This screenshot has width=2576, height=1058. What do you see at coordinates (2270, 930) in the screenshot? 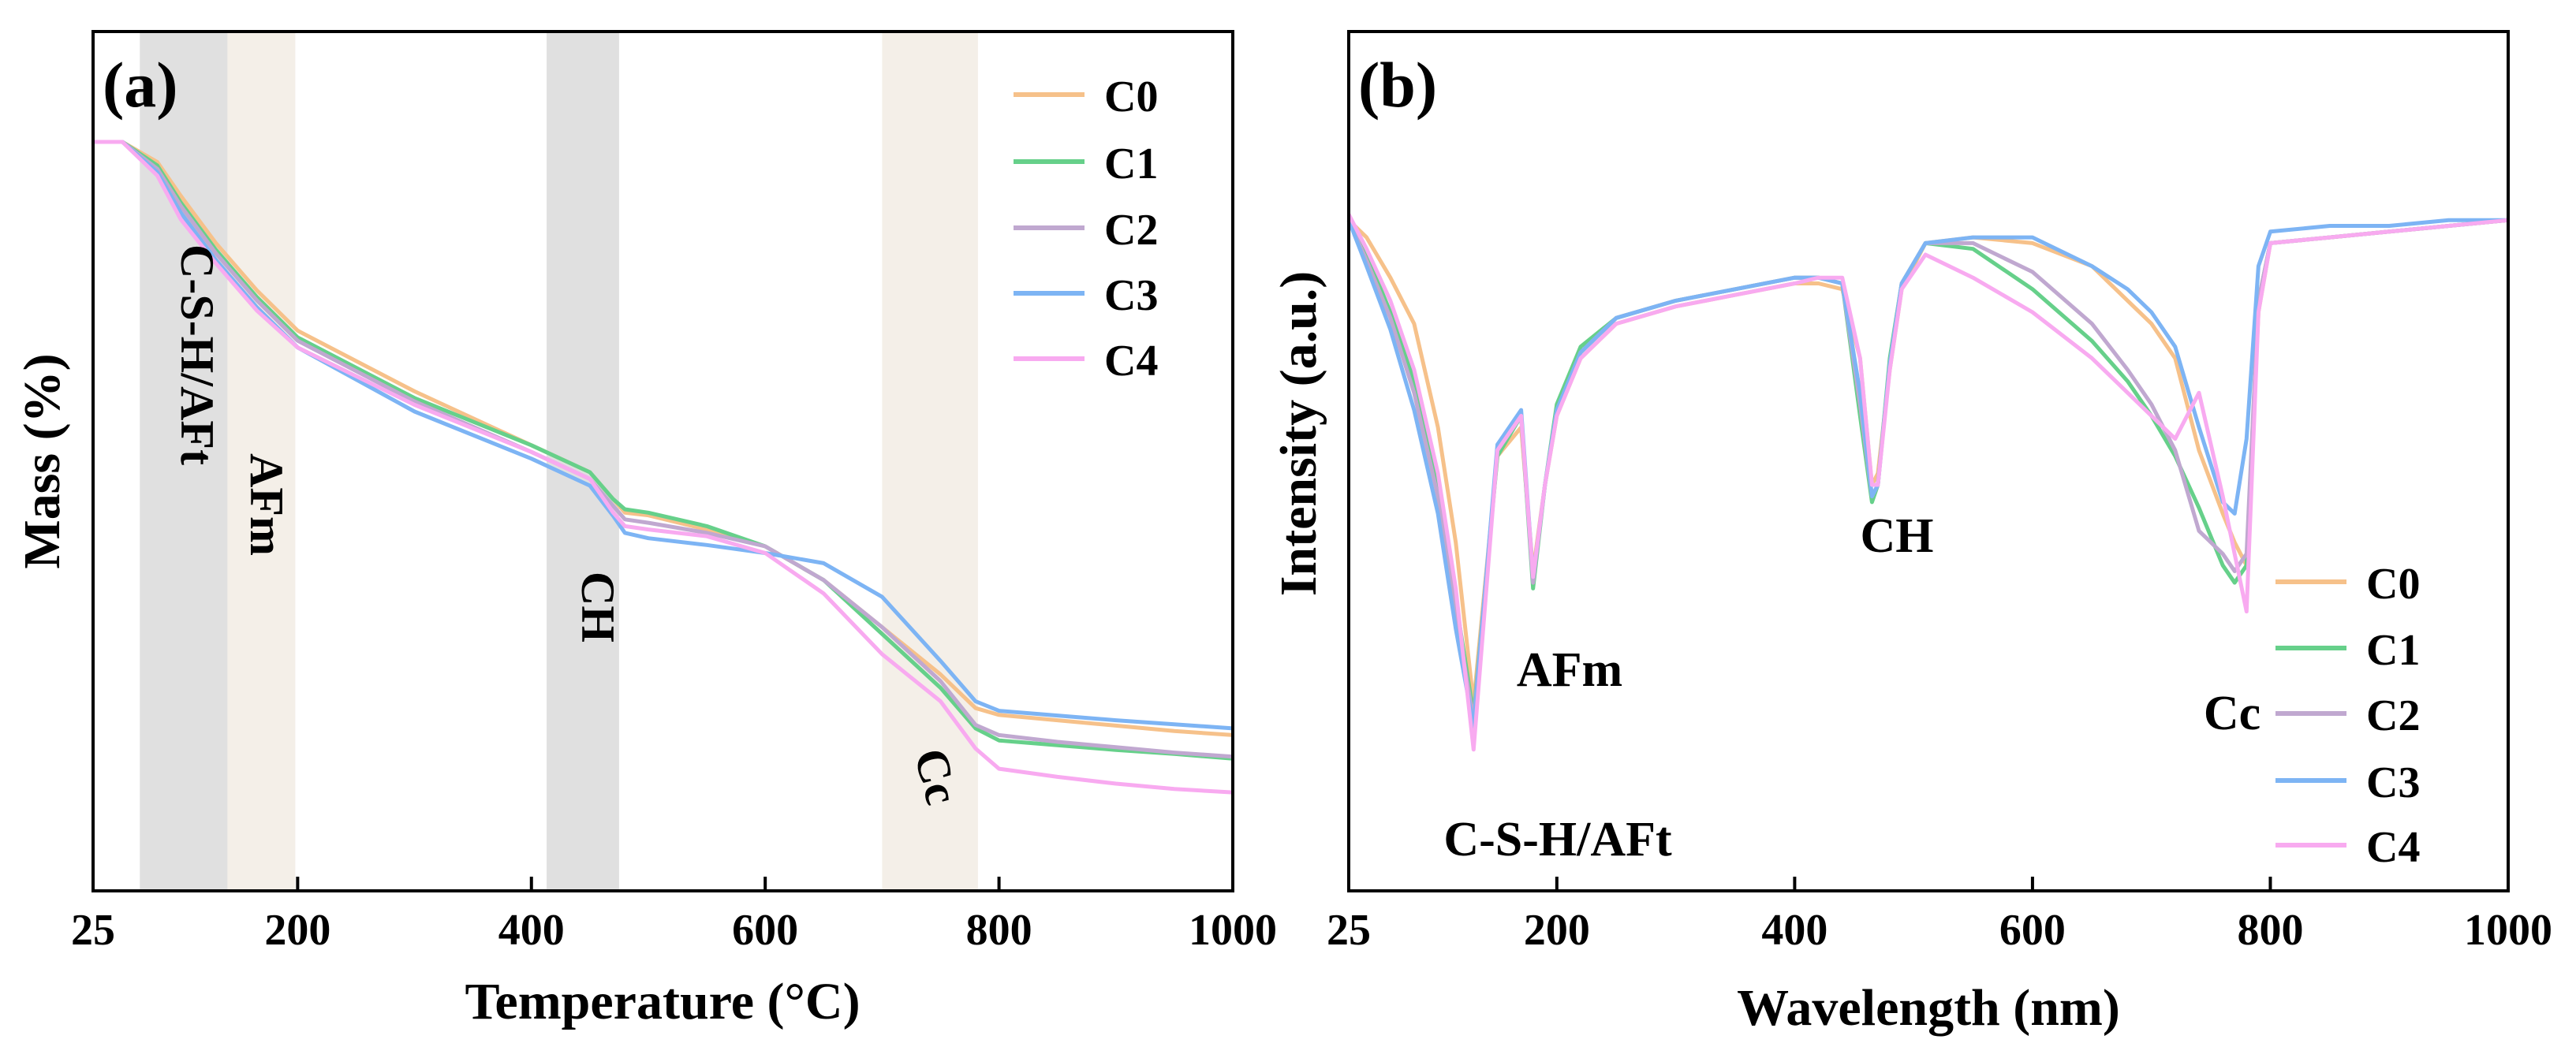
I see `x-tick-label-b-800: 800` at bounding box center [2270, 930].